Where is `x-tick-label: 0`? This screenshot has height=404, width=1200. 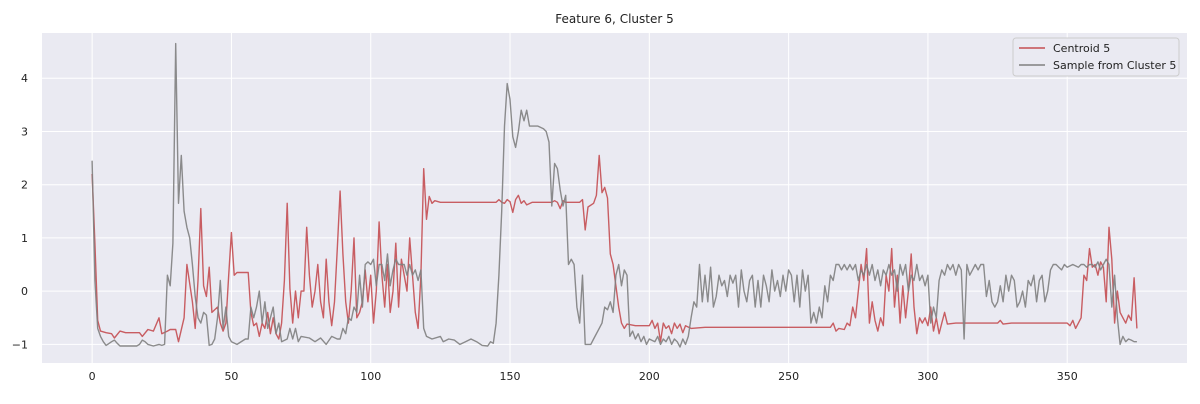
x-tick-label: 0 is located at coordinates (92, 376).